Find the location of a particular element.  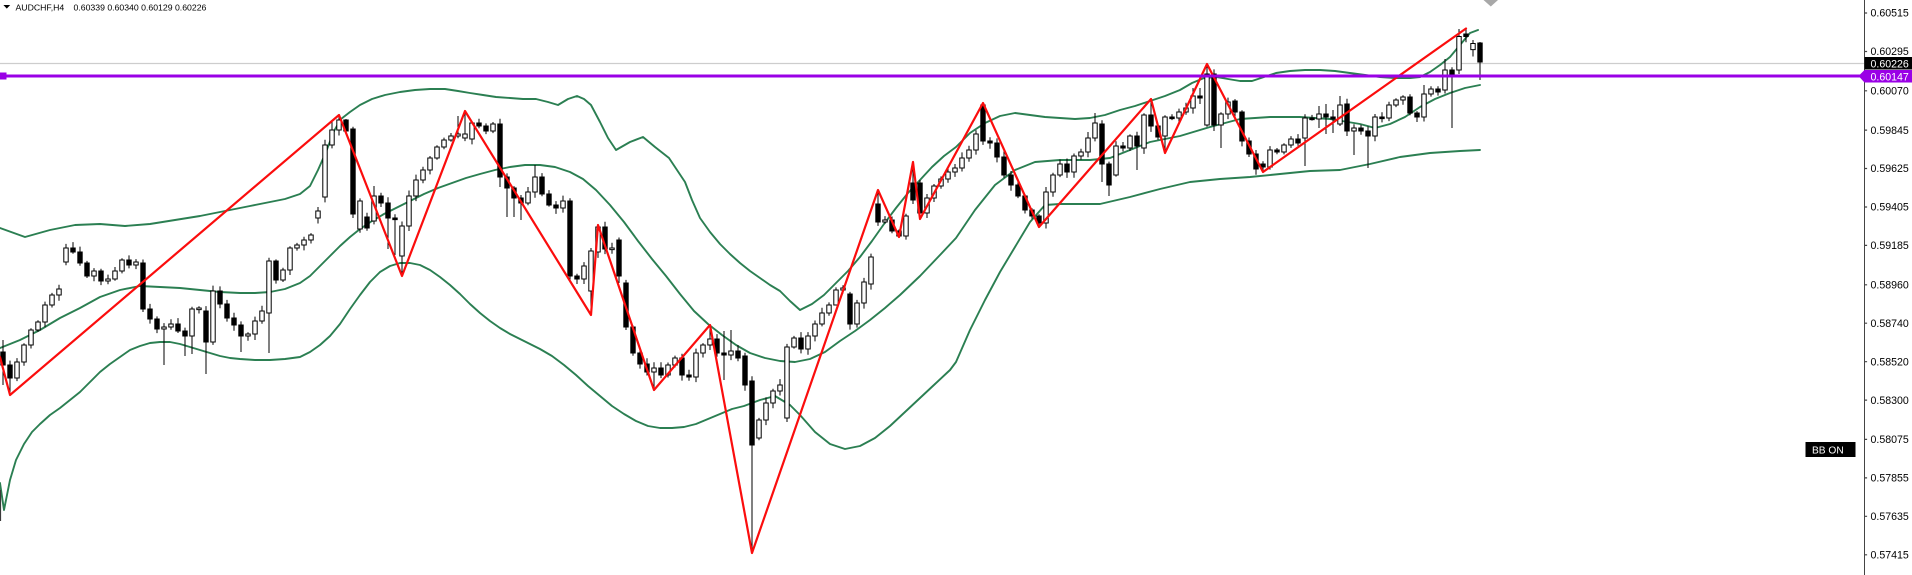

svg-text: 0.60515 is located at coordinates (1890, 14).